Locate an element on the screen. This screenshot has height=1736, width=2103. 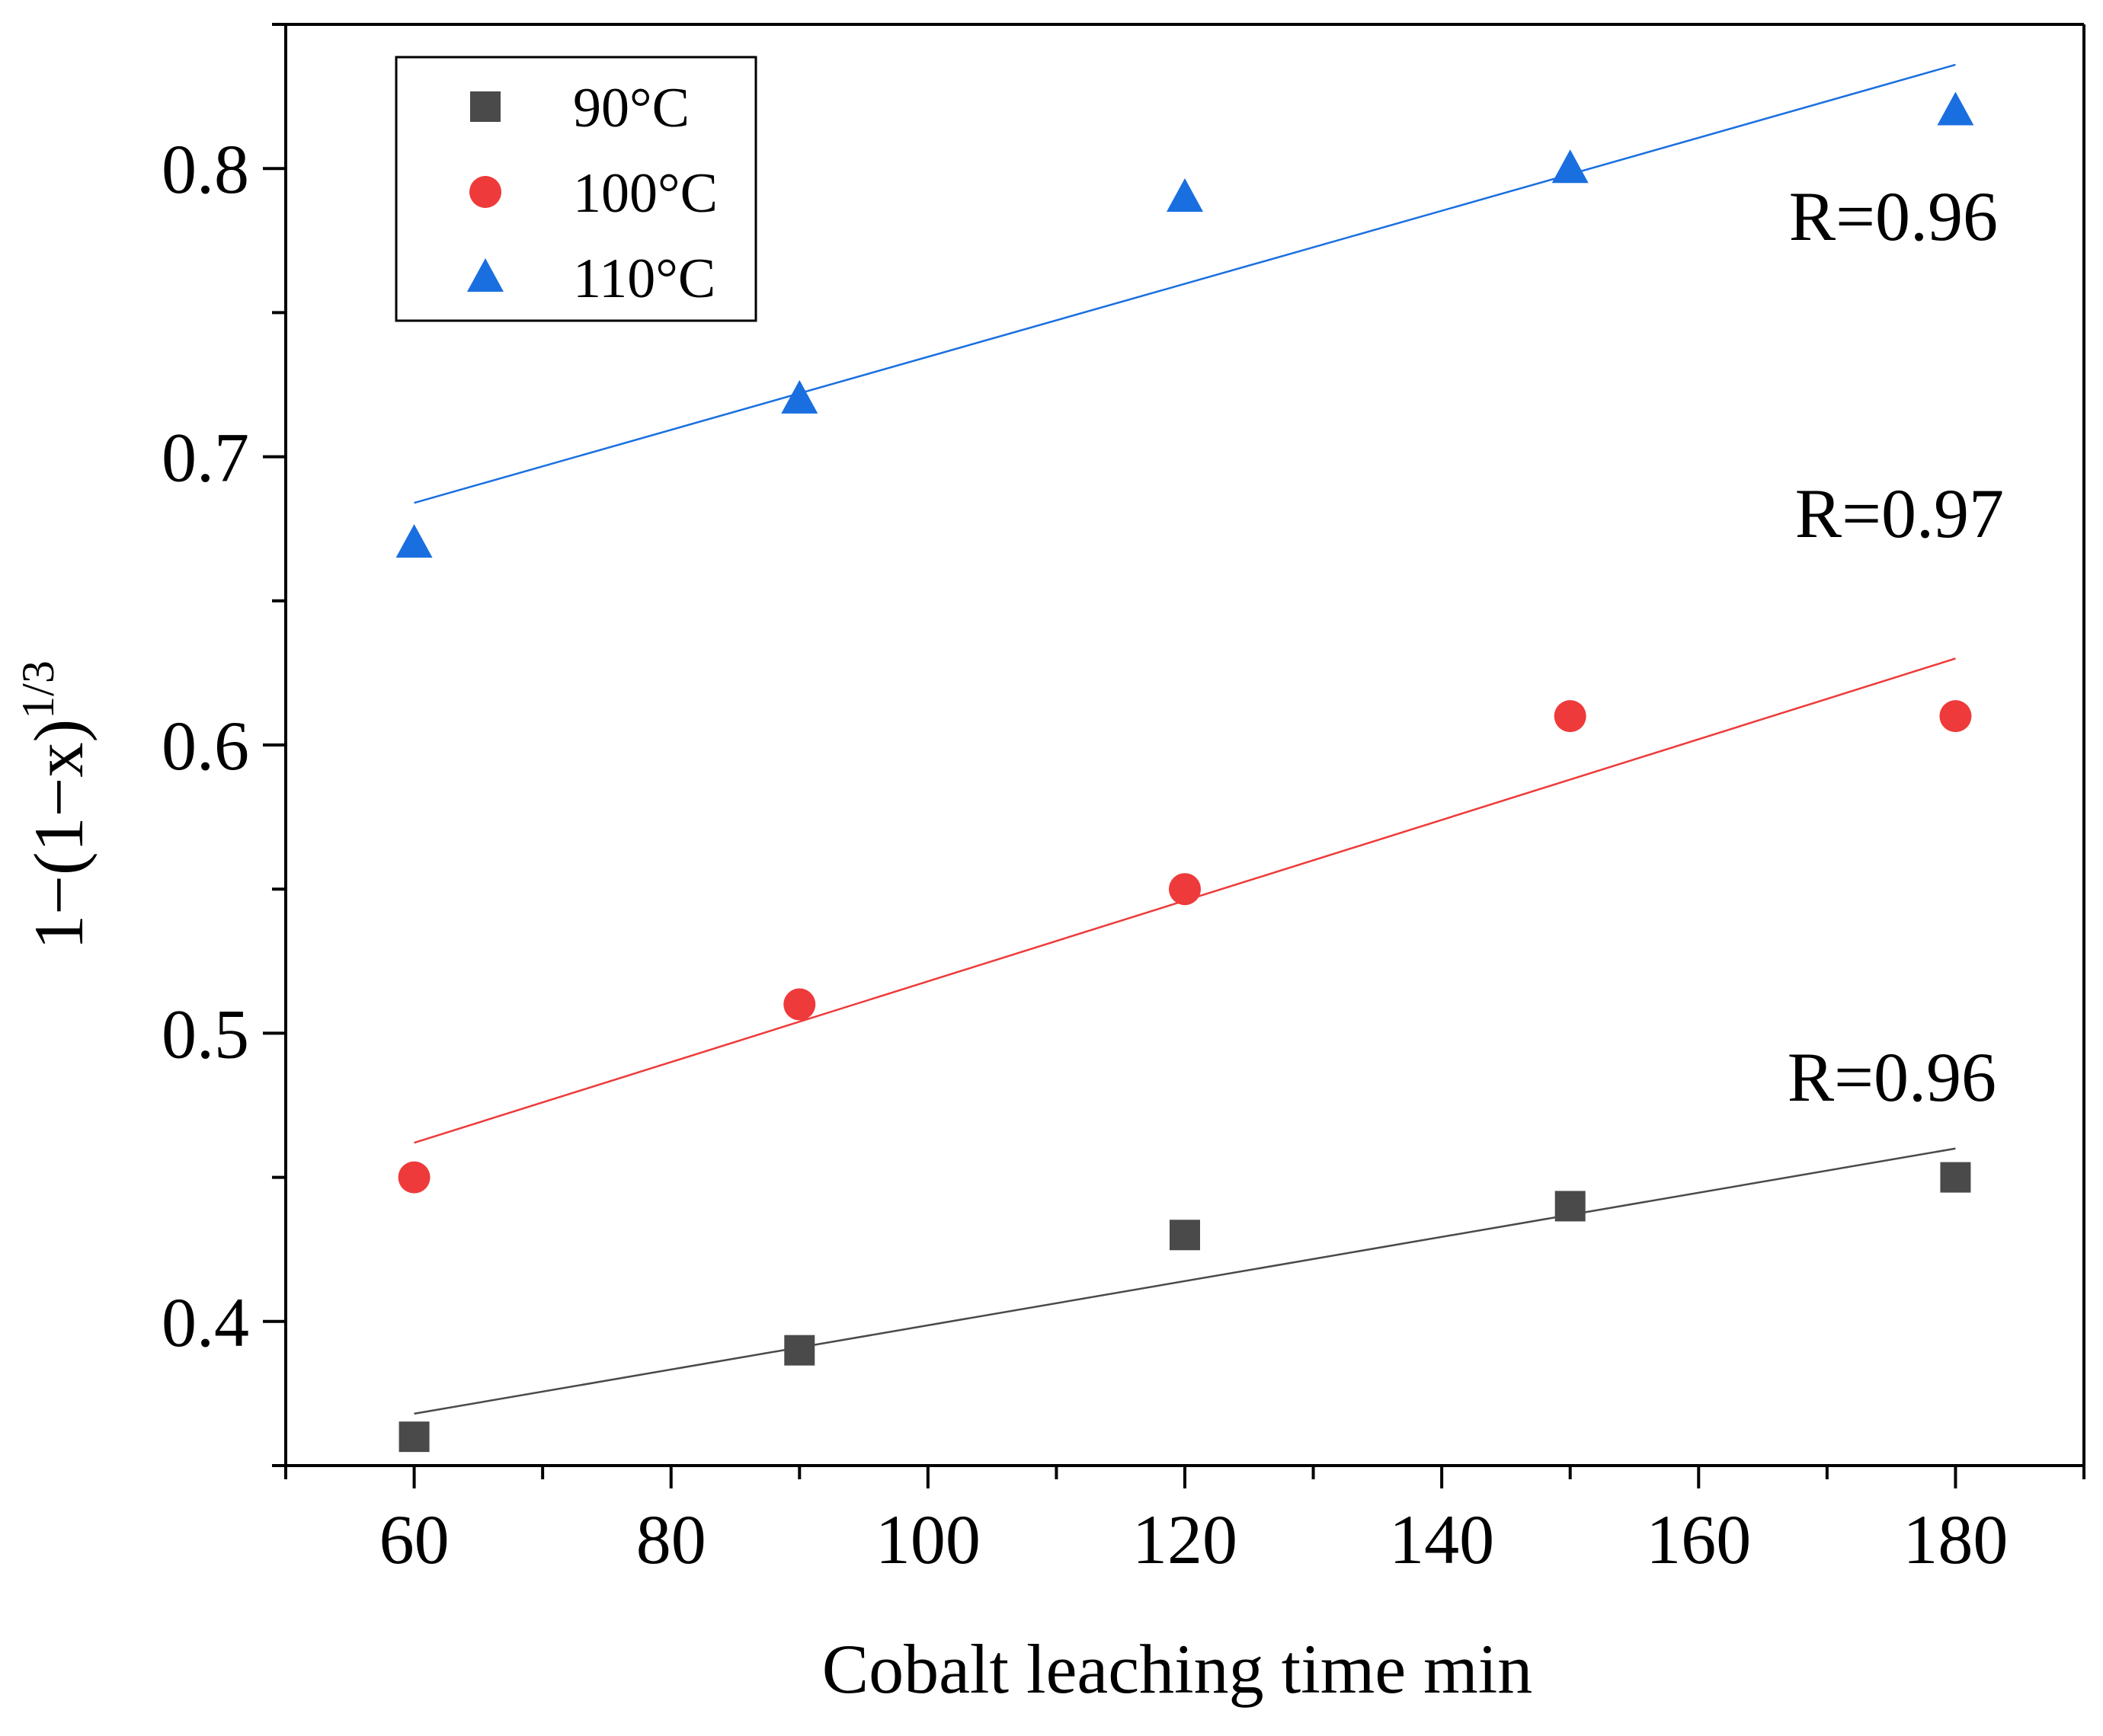
legend: 90°C 100°C 110°C is located at coordinates (576, 189).